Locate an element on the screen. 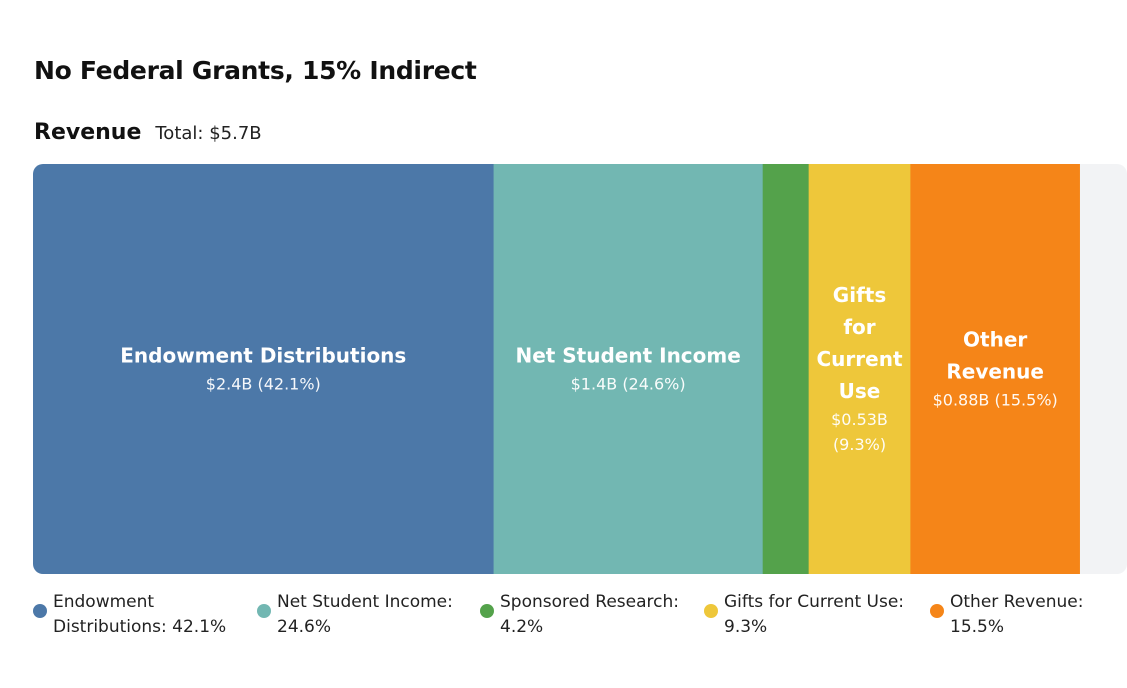  legend-text: Gifts for Current Use: 9.3% is located at coordinates (814, 615).